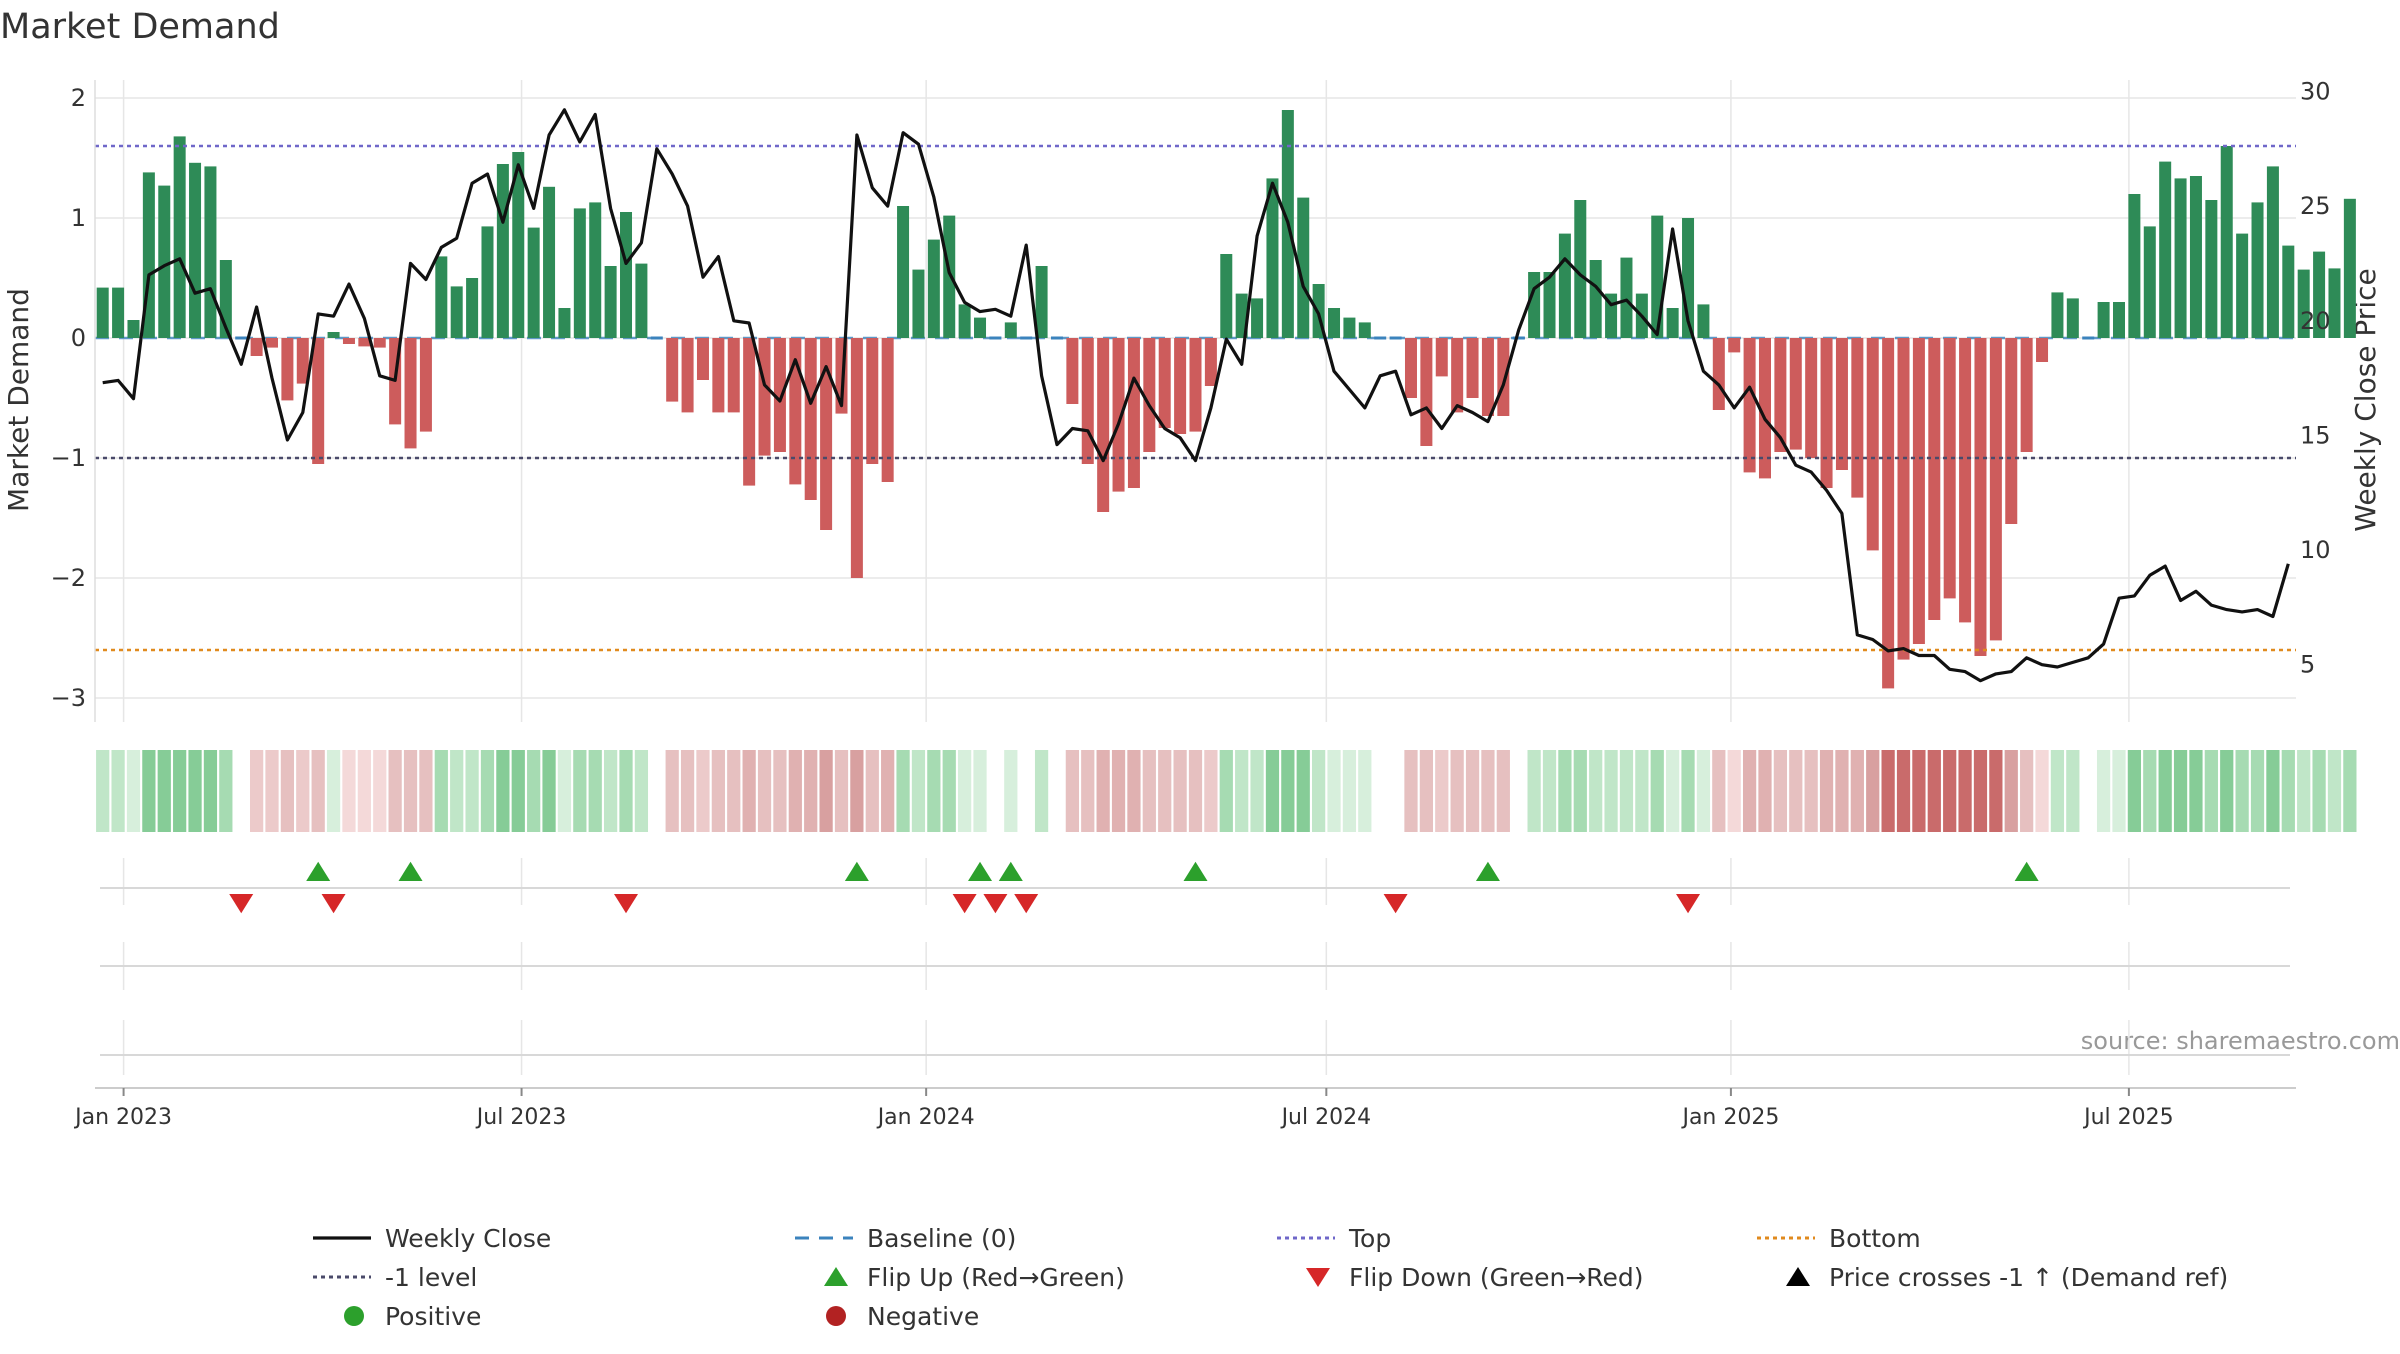 This screenshot has width=2400, height=1354. Describe the element at coordinates (122, 1117) in the screenshot. I see `x-tick-label-0: Jan 2023` at that location.